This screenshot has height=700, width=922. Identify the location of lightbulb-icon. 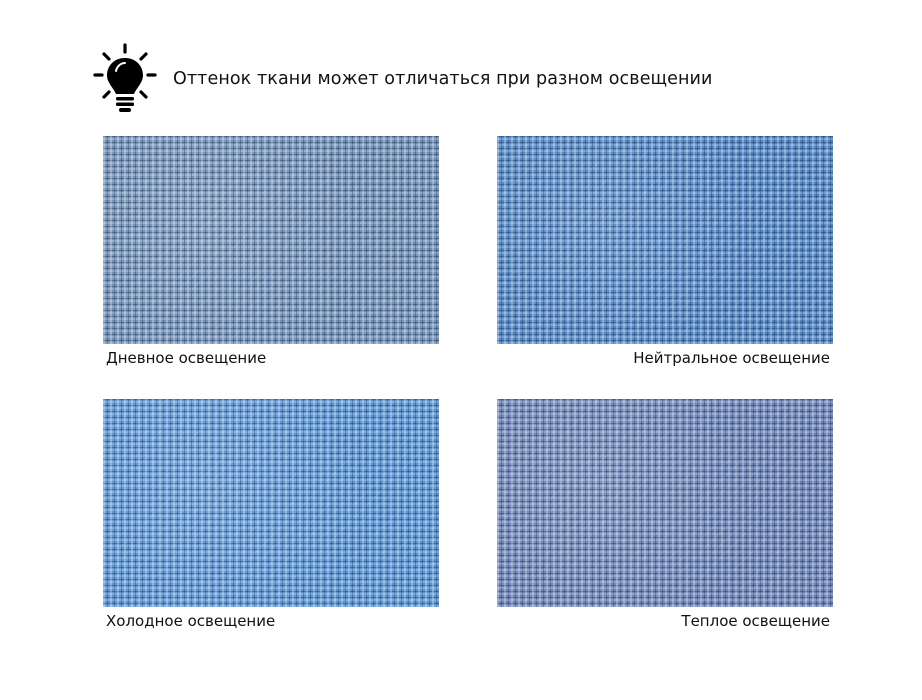
(125, 77).